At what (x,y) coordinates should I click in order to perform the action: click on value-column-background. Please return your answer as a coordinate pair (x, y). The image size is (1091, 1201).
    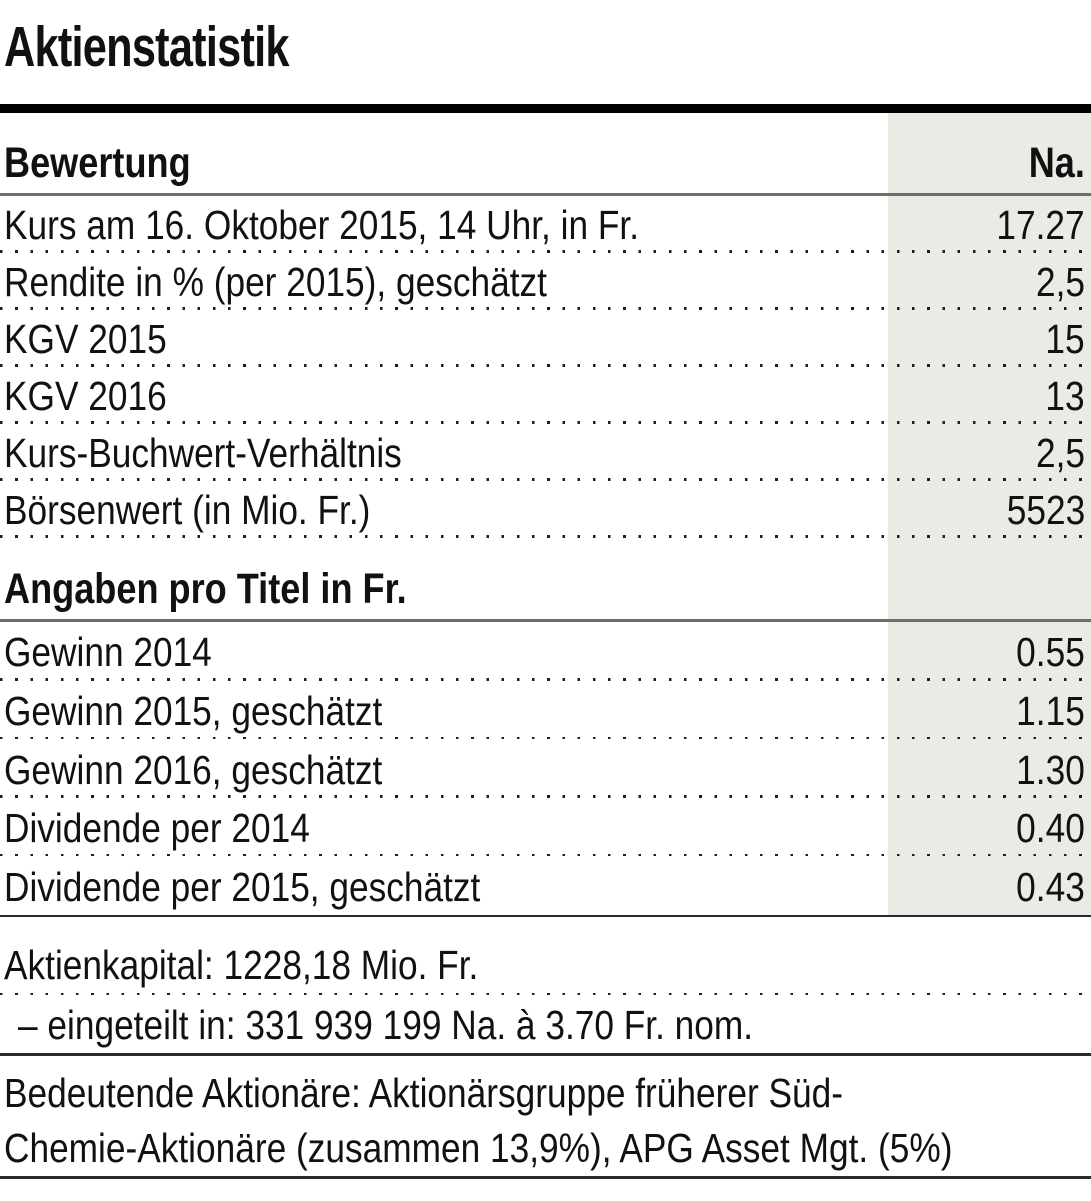
    Looking at the image, I should click on (989, 515).